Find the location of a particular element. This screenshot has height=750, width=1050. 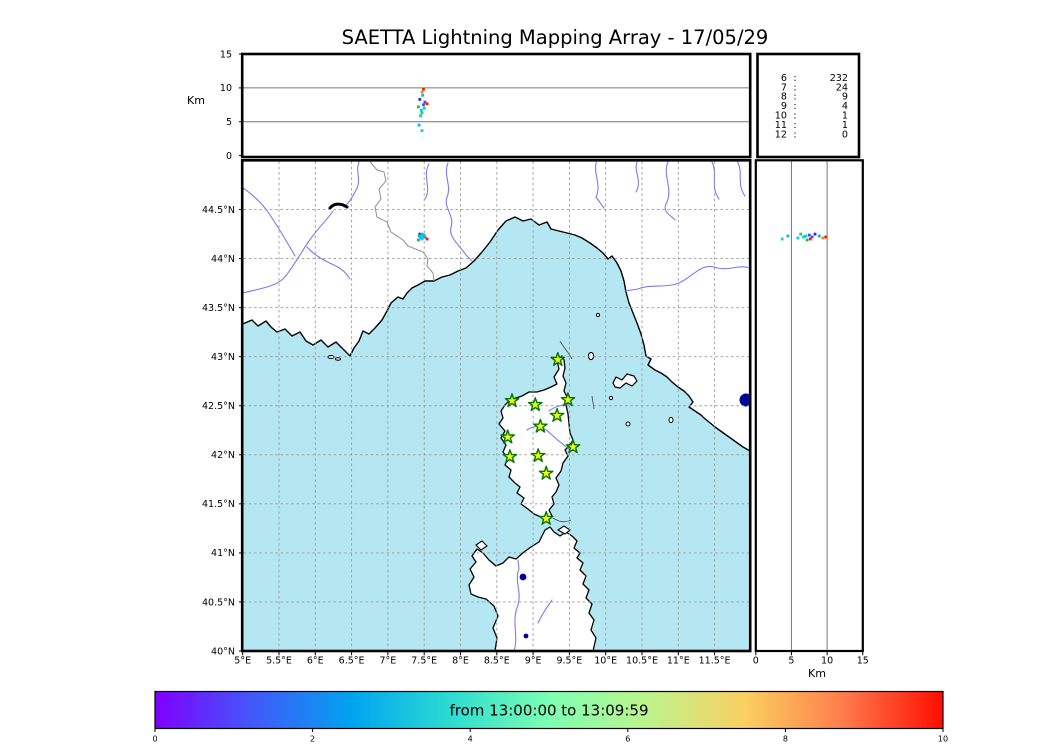

map-lightning-points is located at coordinates (423, 237).